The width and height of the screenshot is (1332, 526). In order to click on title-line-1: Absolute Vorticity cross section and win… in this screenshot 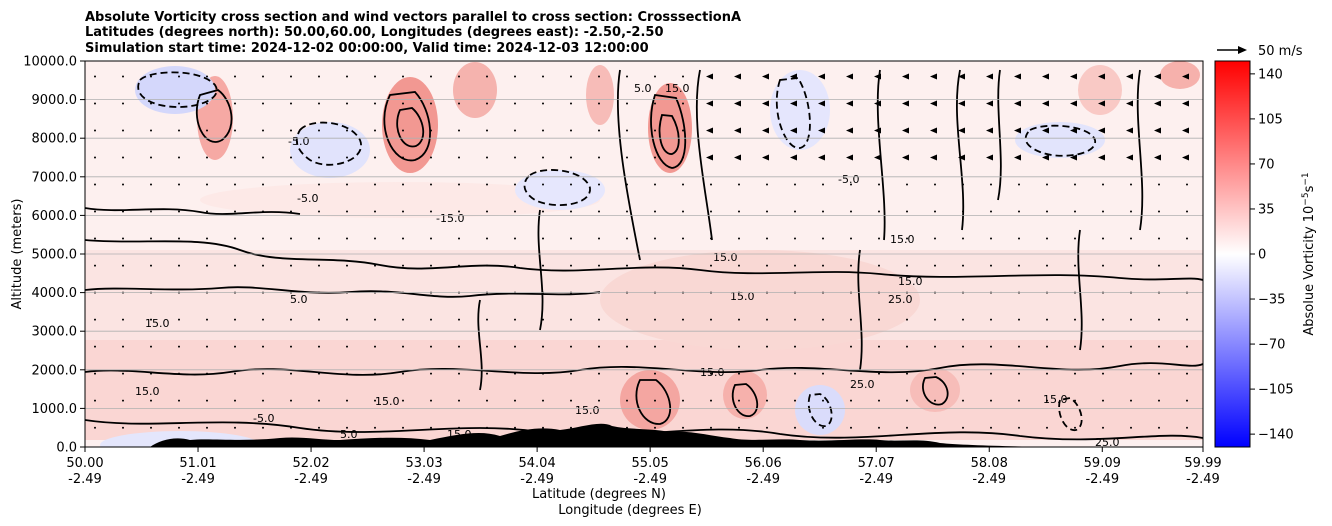, I will do `click(413, 17)`.